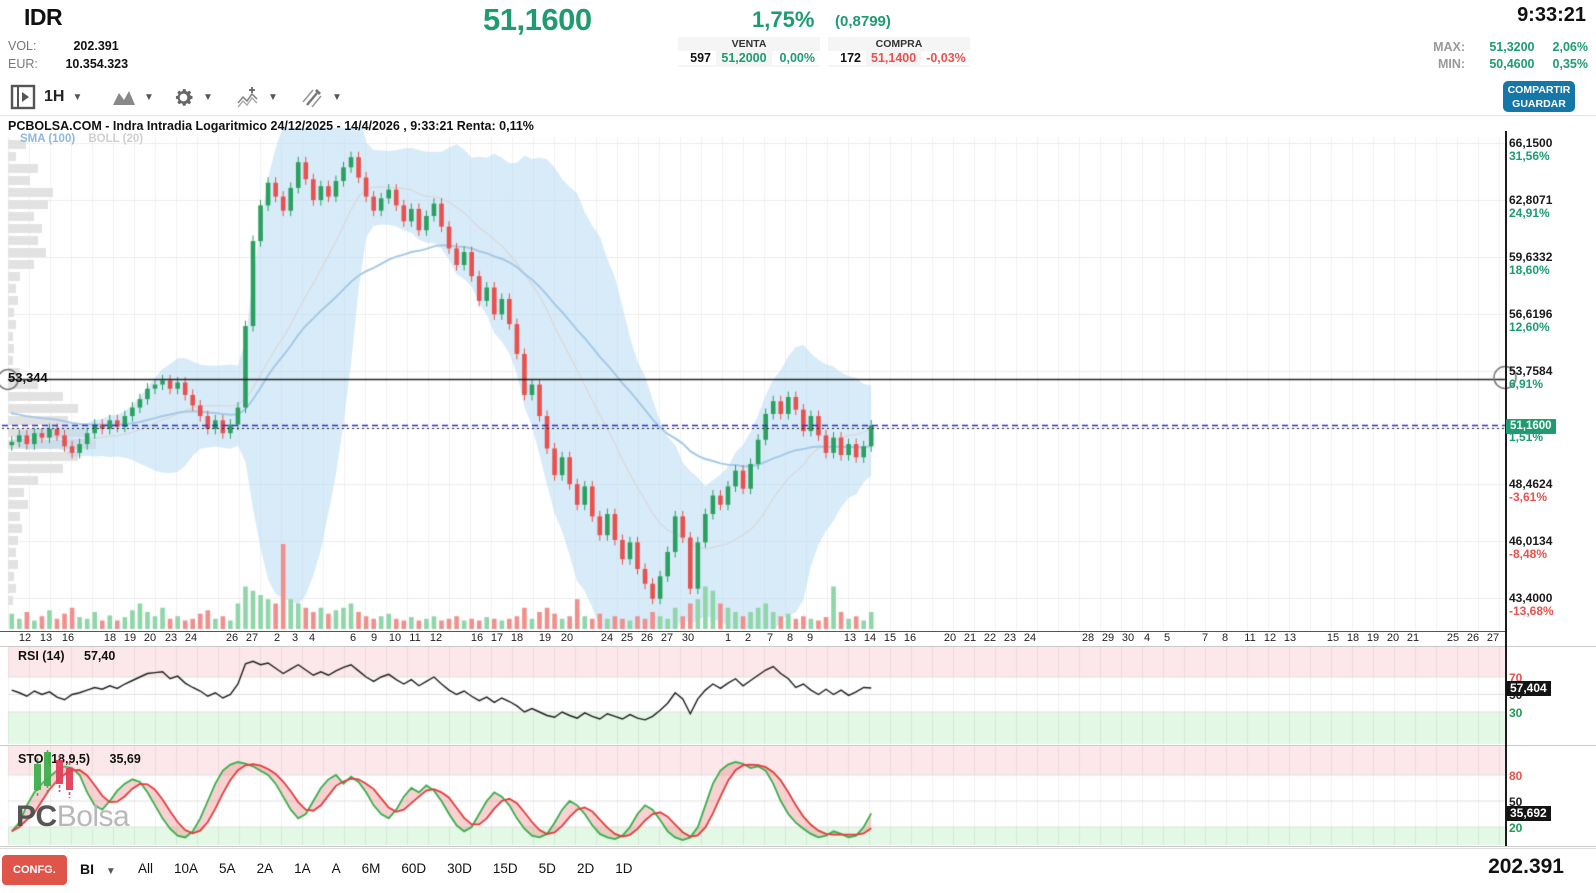  I want to click on current-price-badge: 51,1600, so click(1531, 426).